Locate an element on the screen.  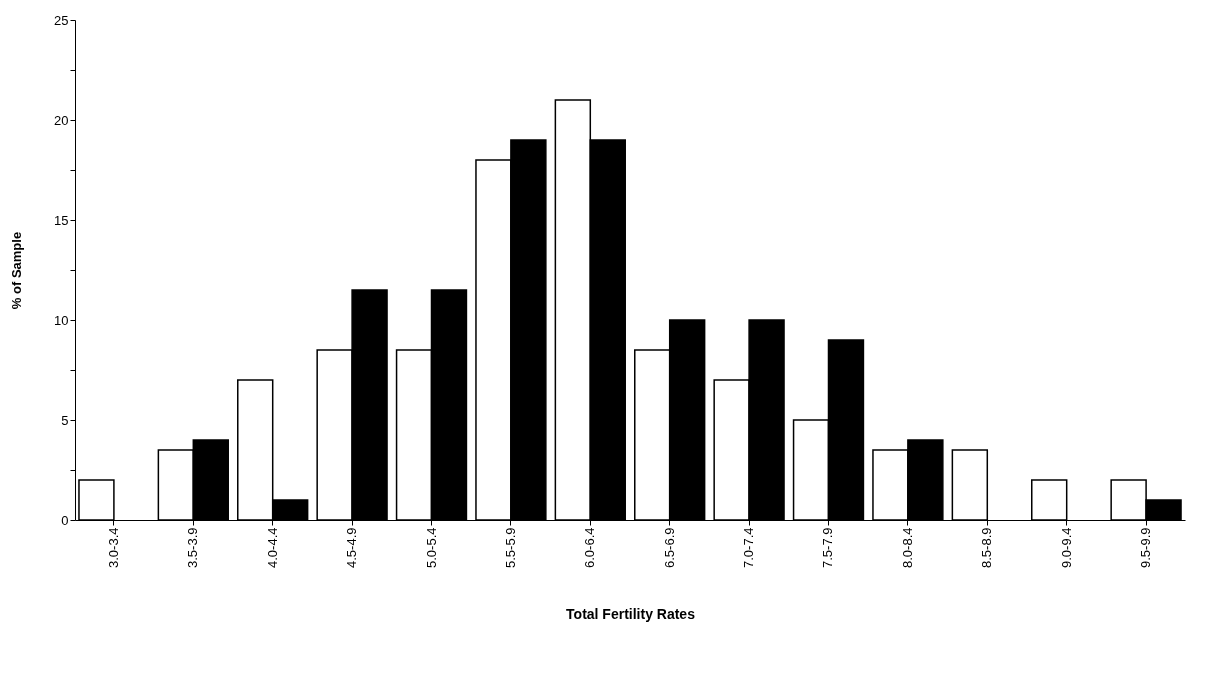
y-tick-label: 0 is located at coordinates (65, 520).